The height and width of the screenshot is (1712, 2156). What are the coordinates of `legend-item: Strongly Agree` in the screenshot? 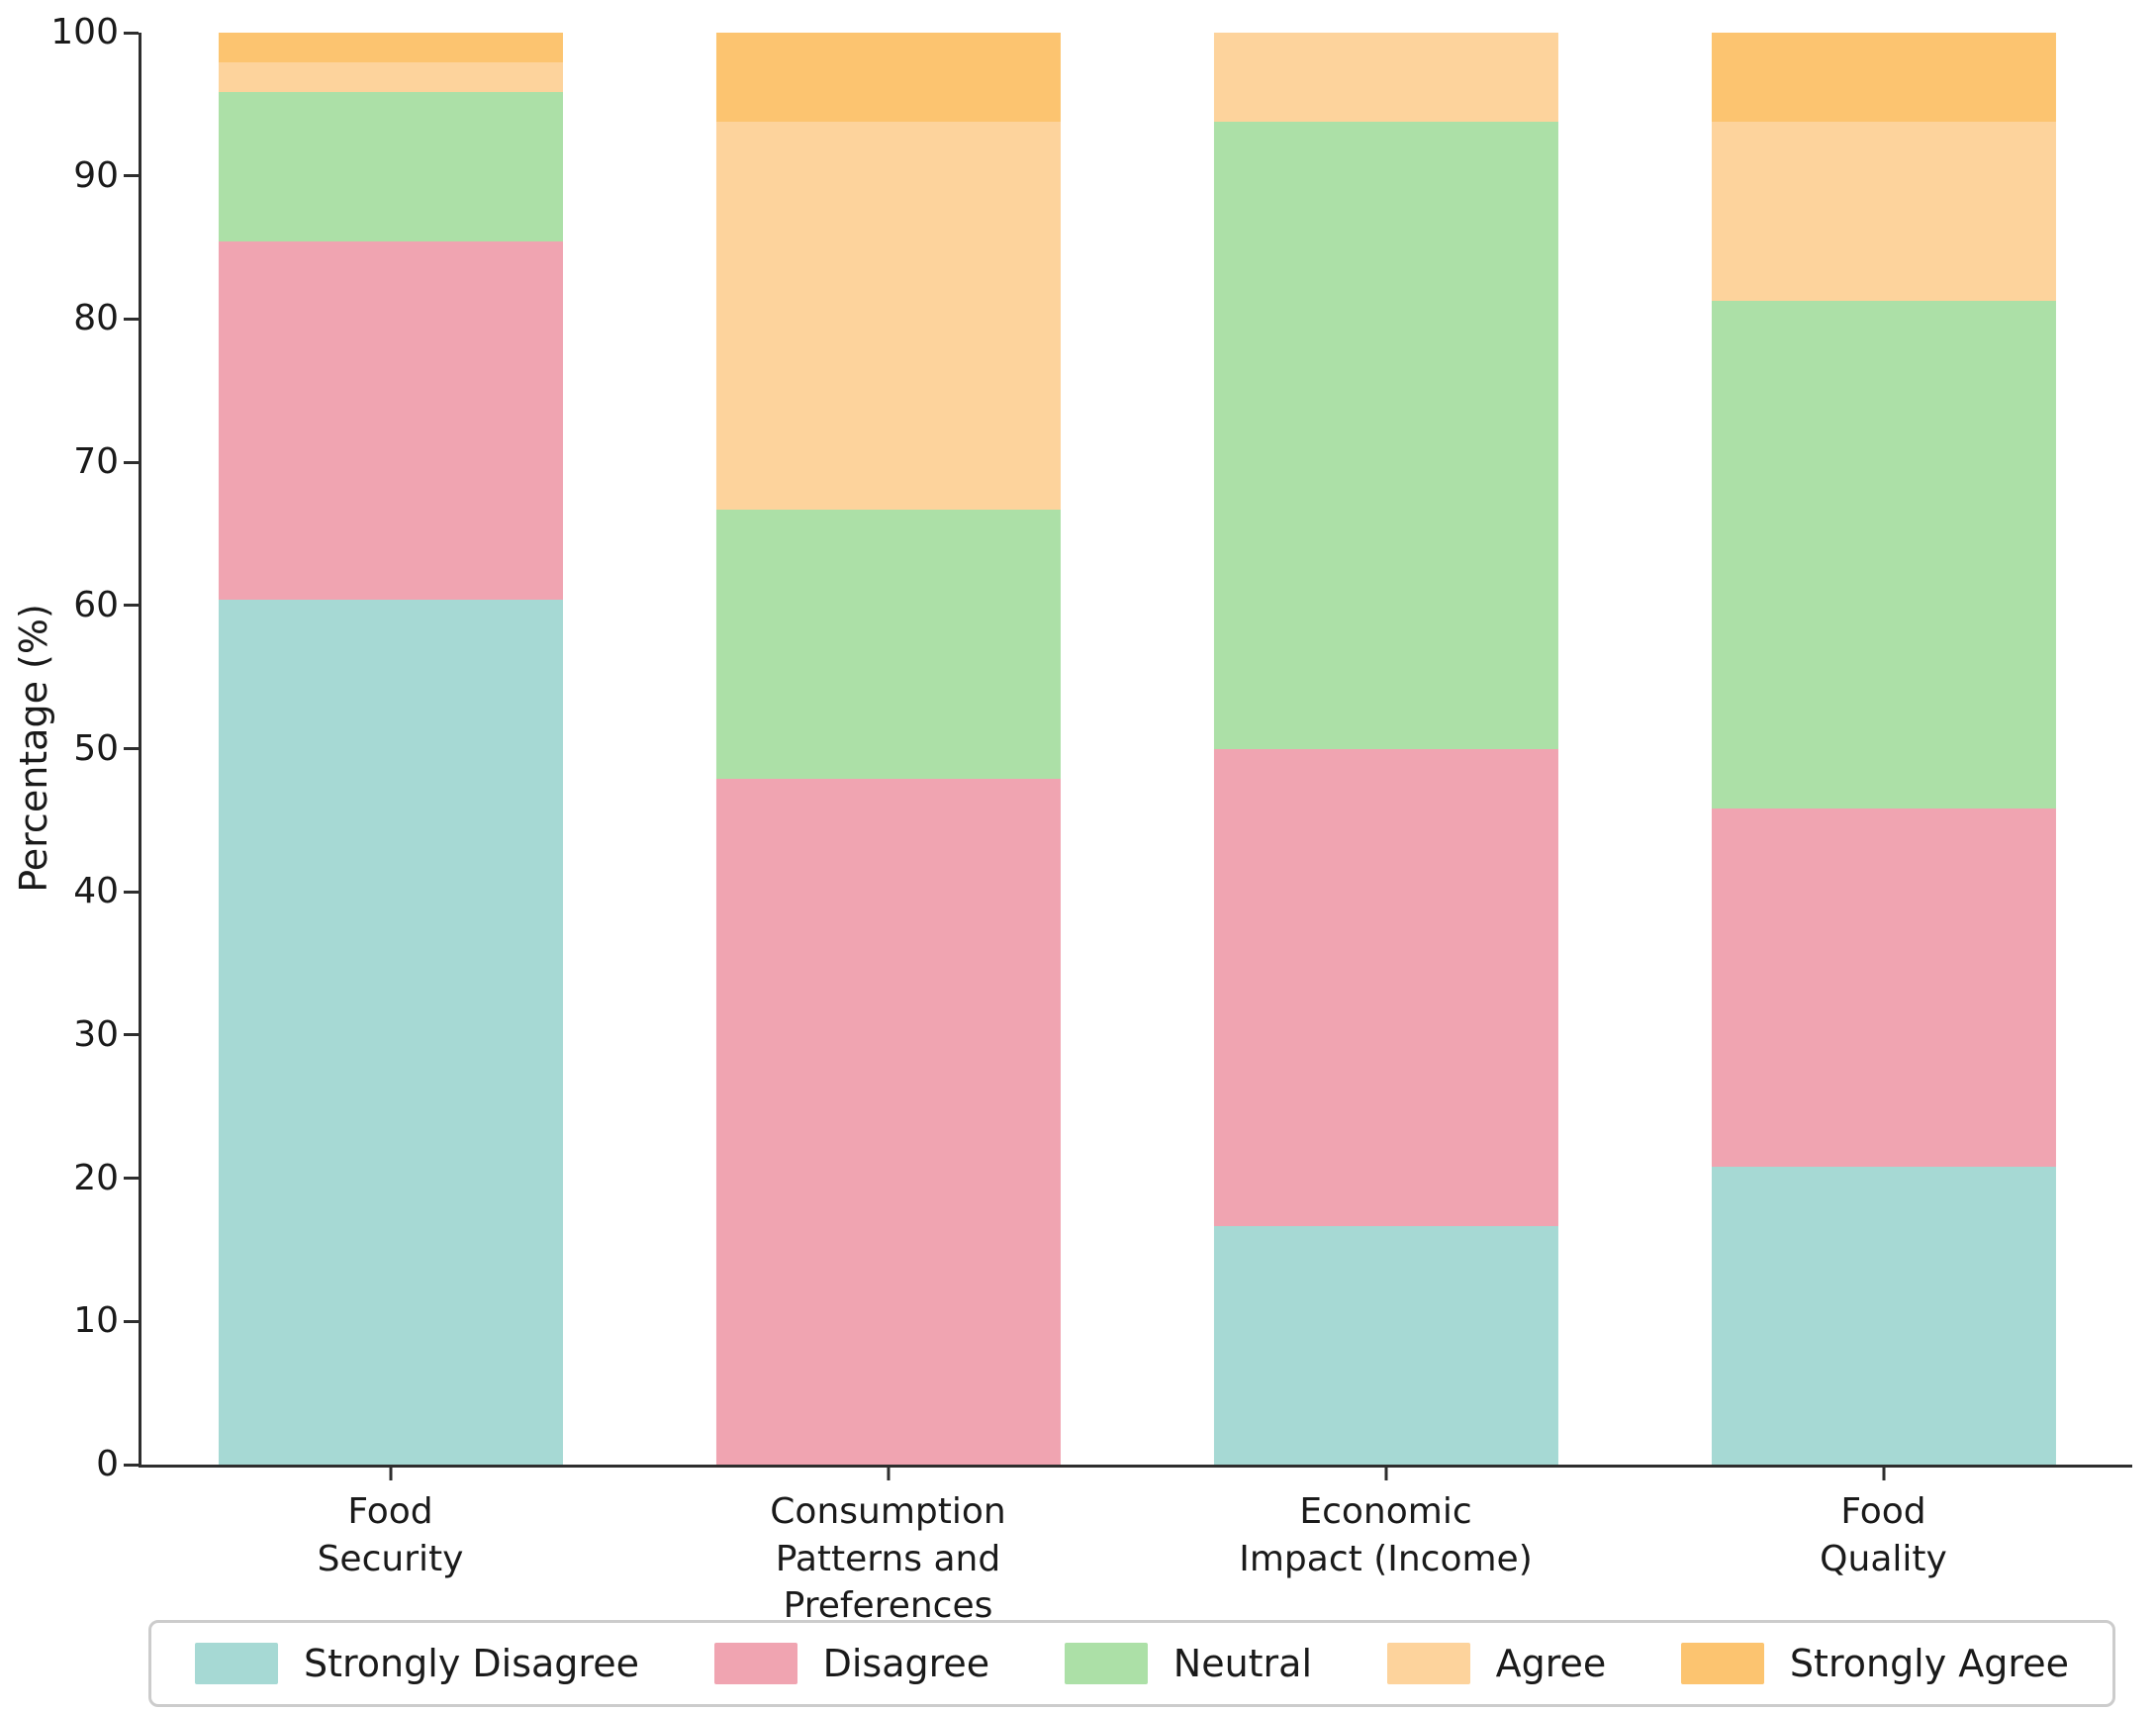 It's located at (1874, 1663).